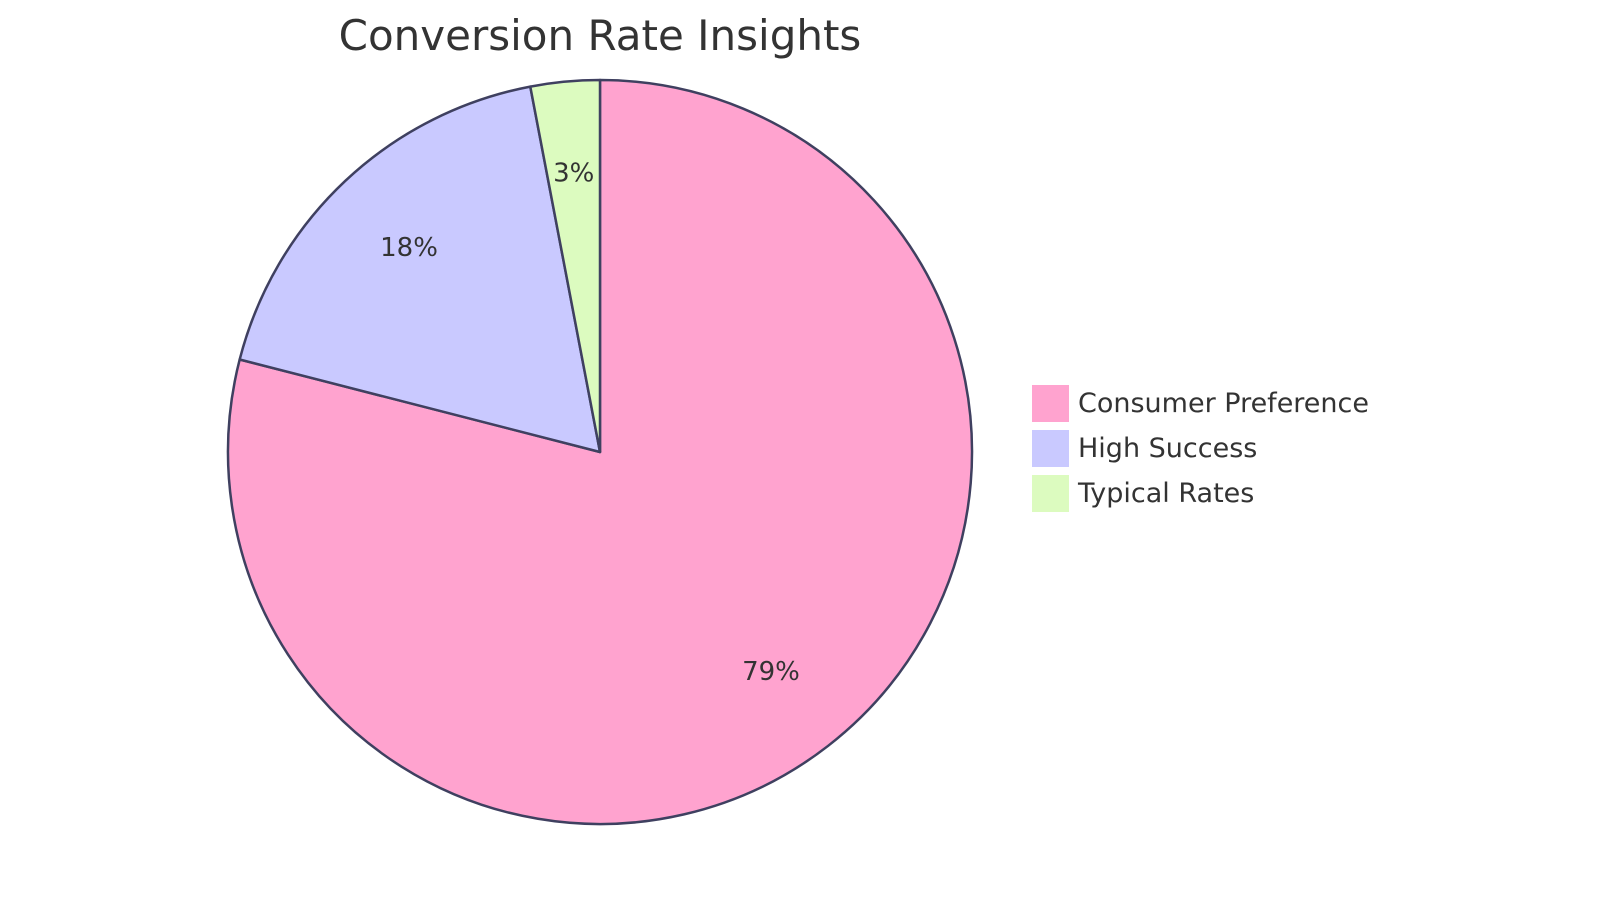 The image size is (1600, 903). Describe the element at coordinates (1167, 448) in the screenshot. I see `legend-label: High Success` at that location.